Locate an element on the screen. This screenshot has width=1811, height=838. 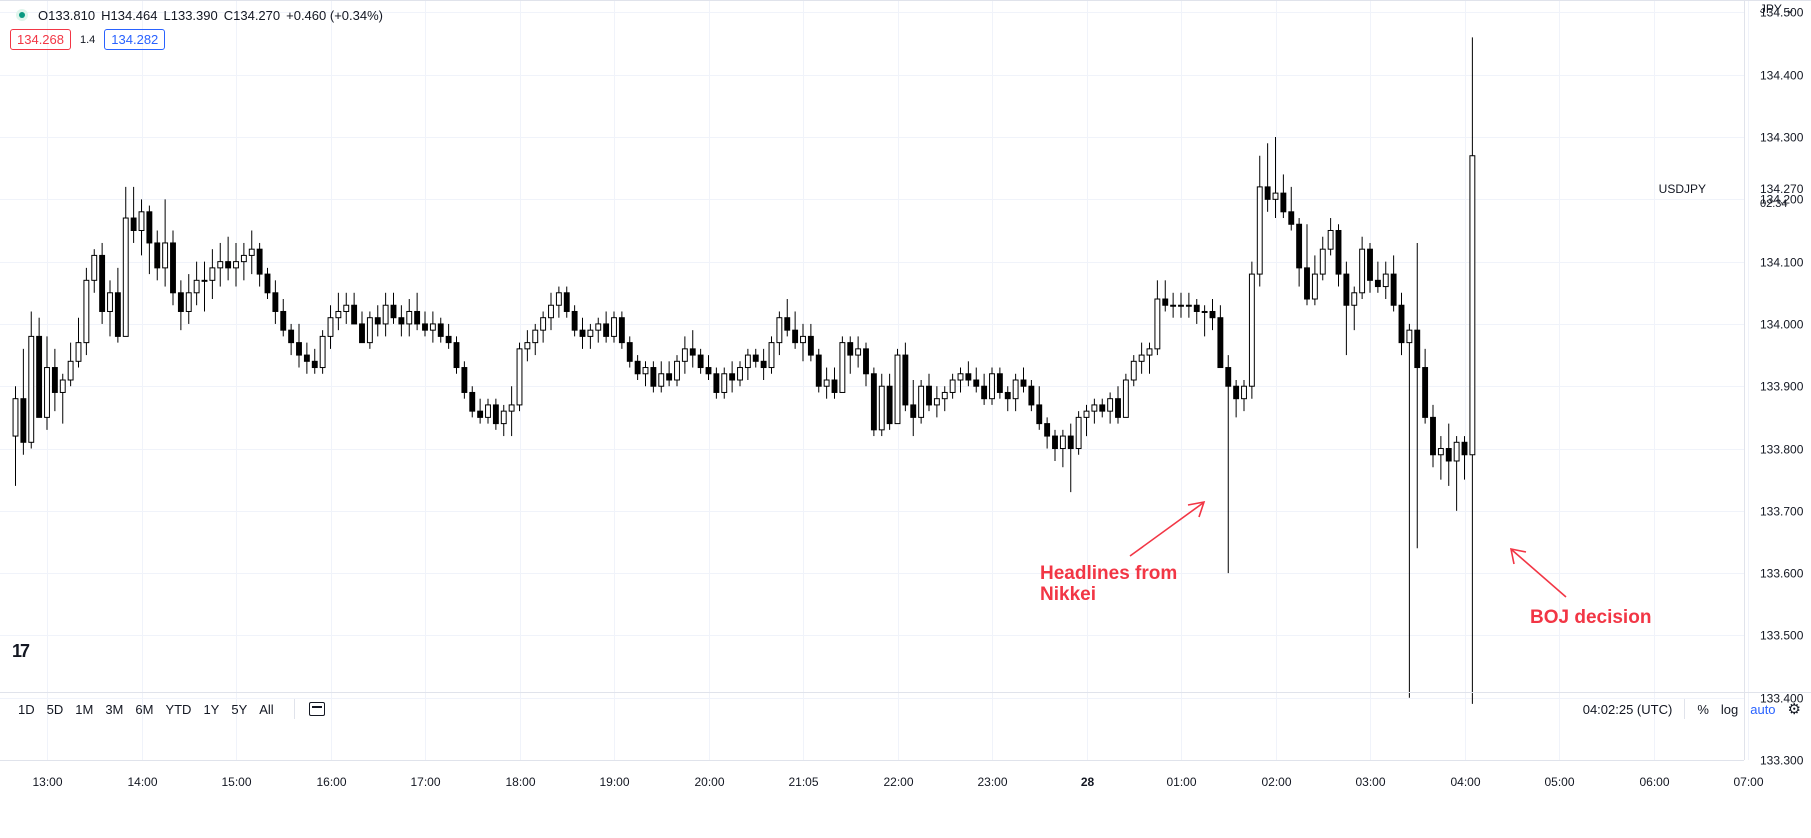
range-6m-button: 6M is located at coordinates (144, 709).